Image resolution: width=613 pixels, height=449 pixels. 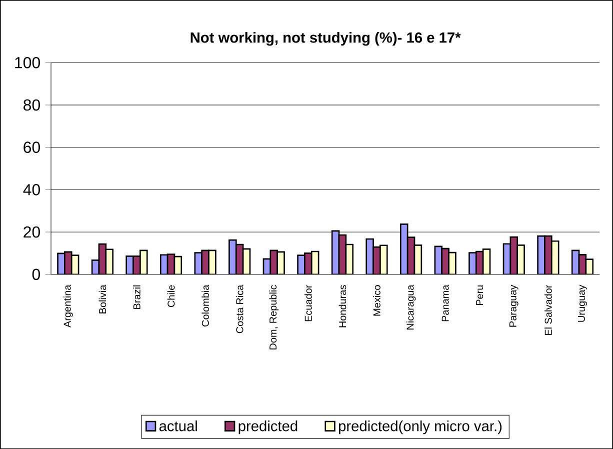 I want to click on x-tick-label: Argentina, so click(x=68, y=306).